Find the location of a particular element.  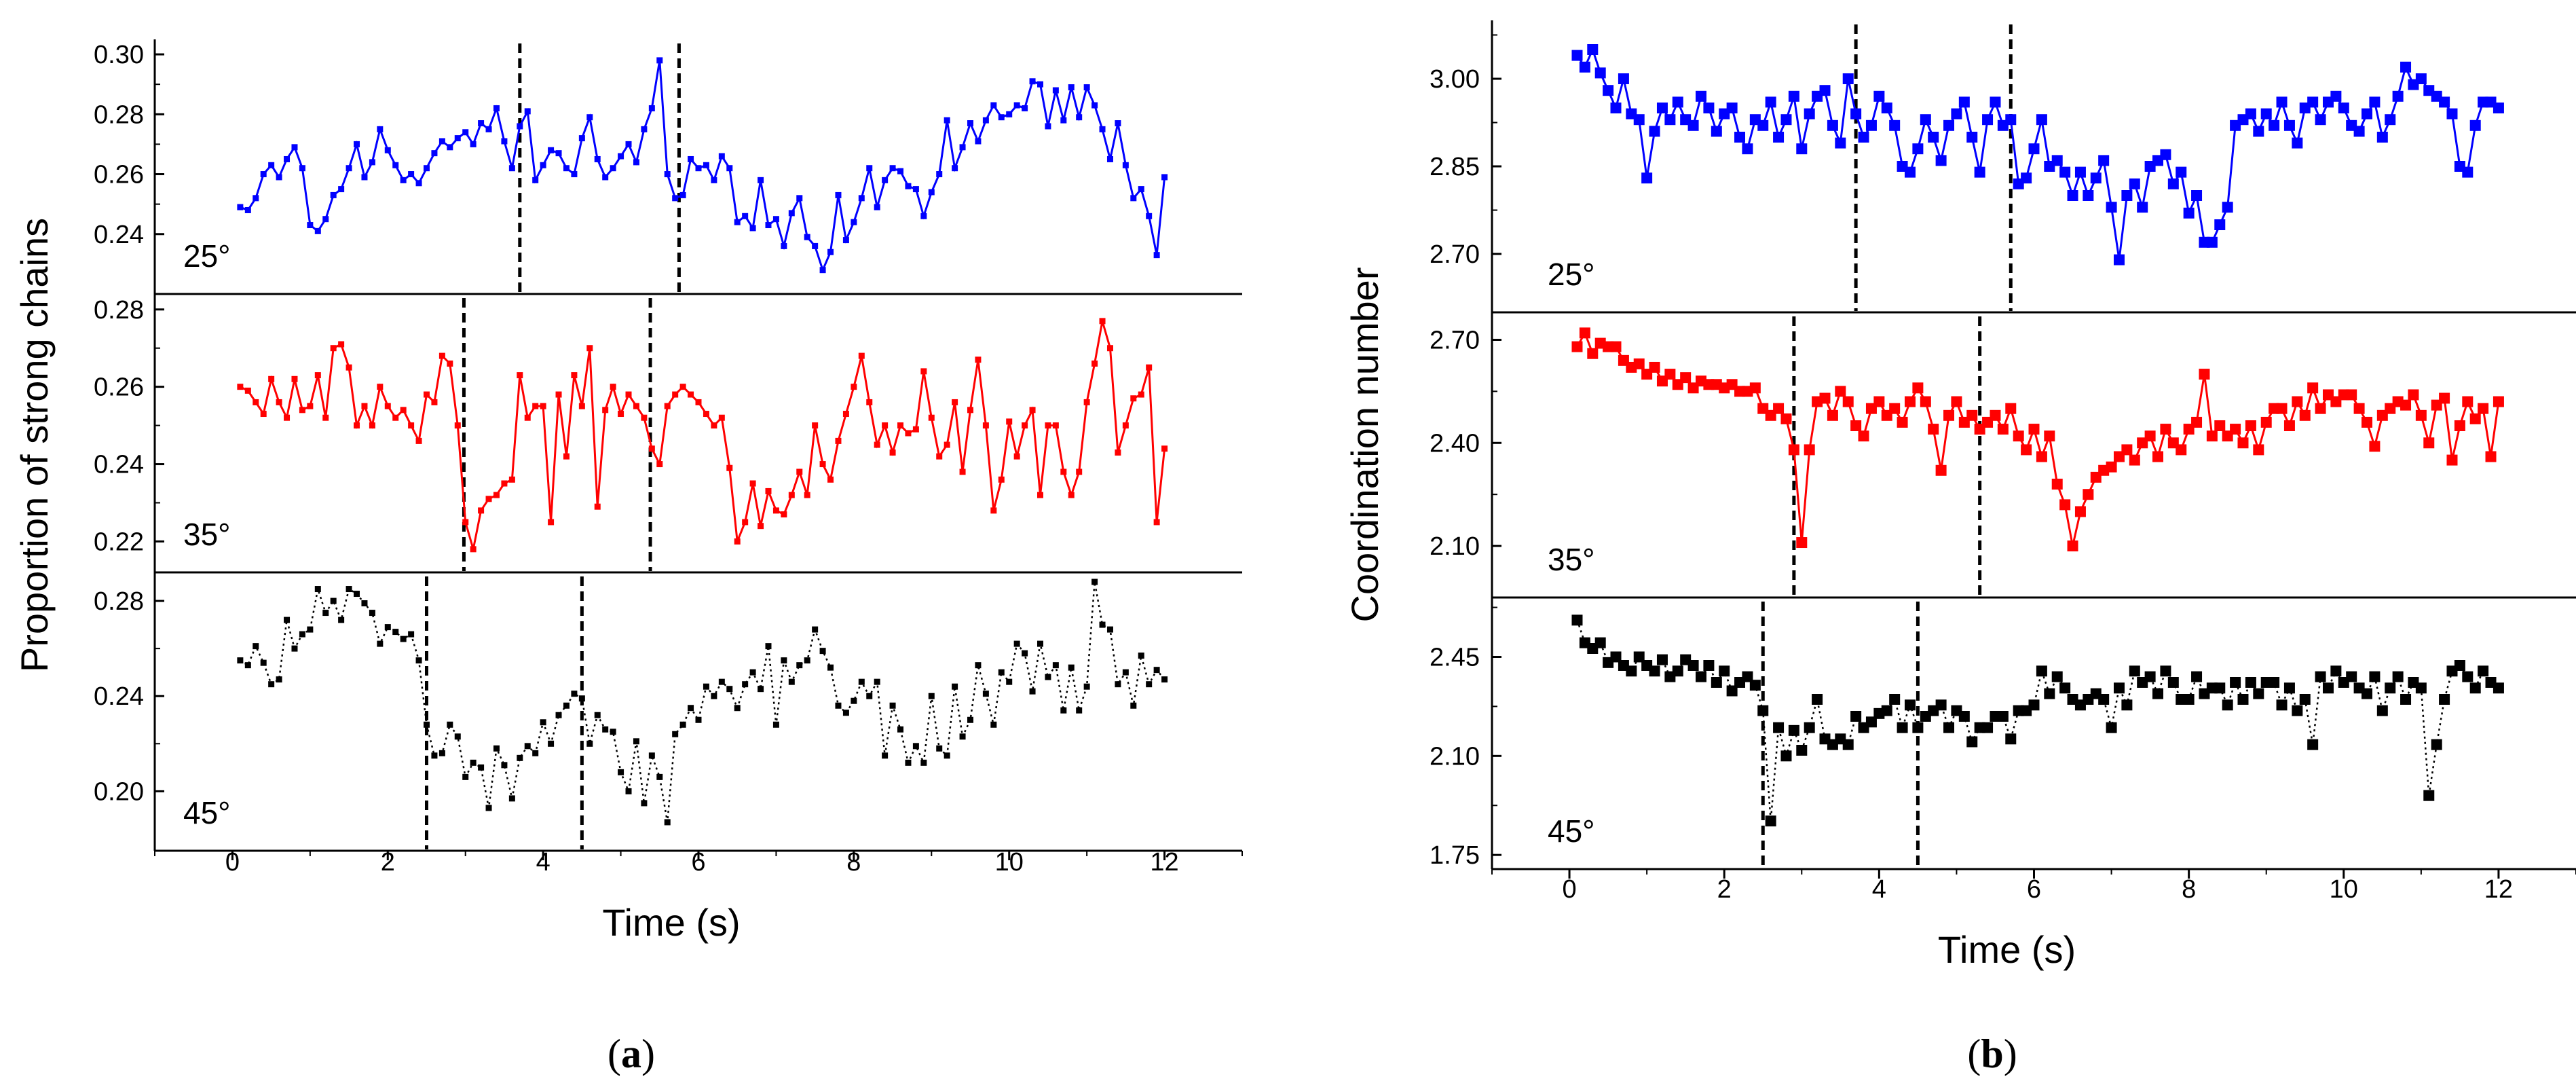

x-tick-label: 8 is located at coordinates (854, 862).